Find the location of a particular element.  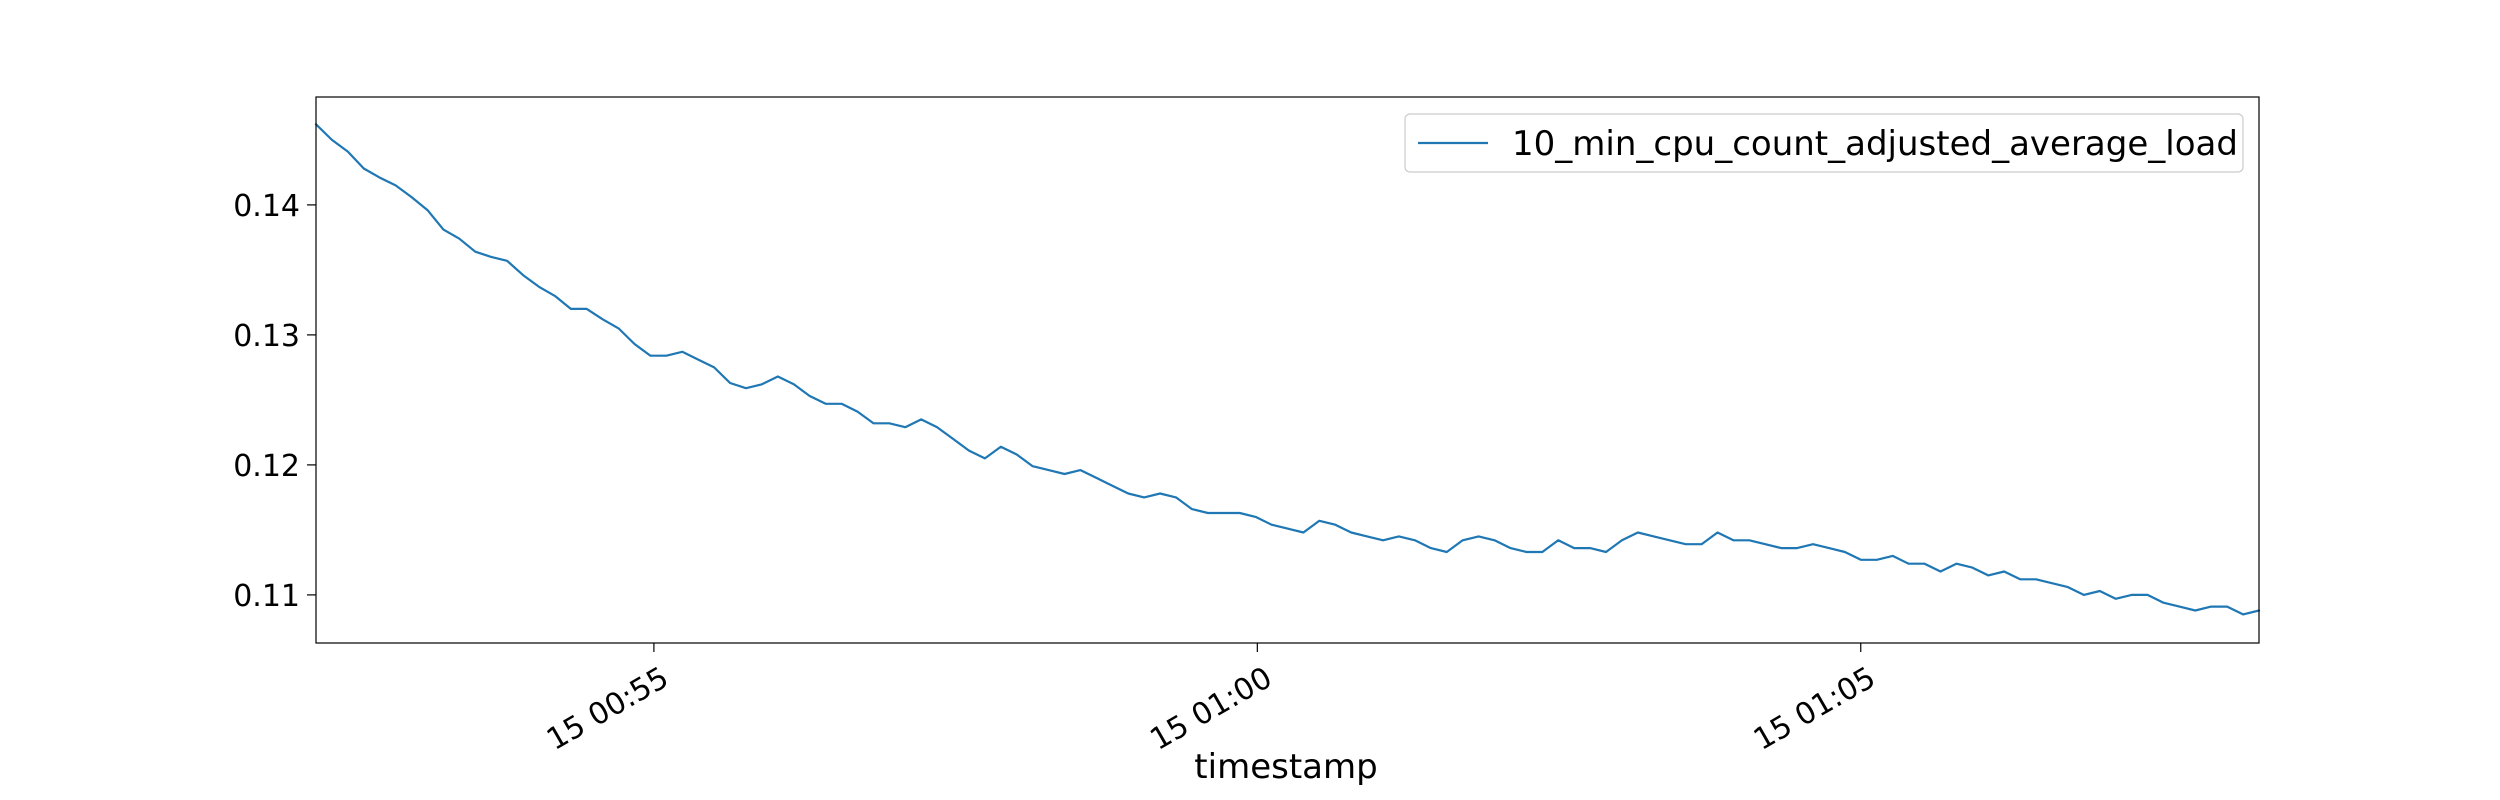

legend-box is located at coordinates (1824, 143).